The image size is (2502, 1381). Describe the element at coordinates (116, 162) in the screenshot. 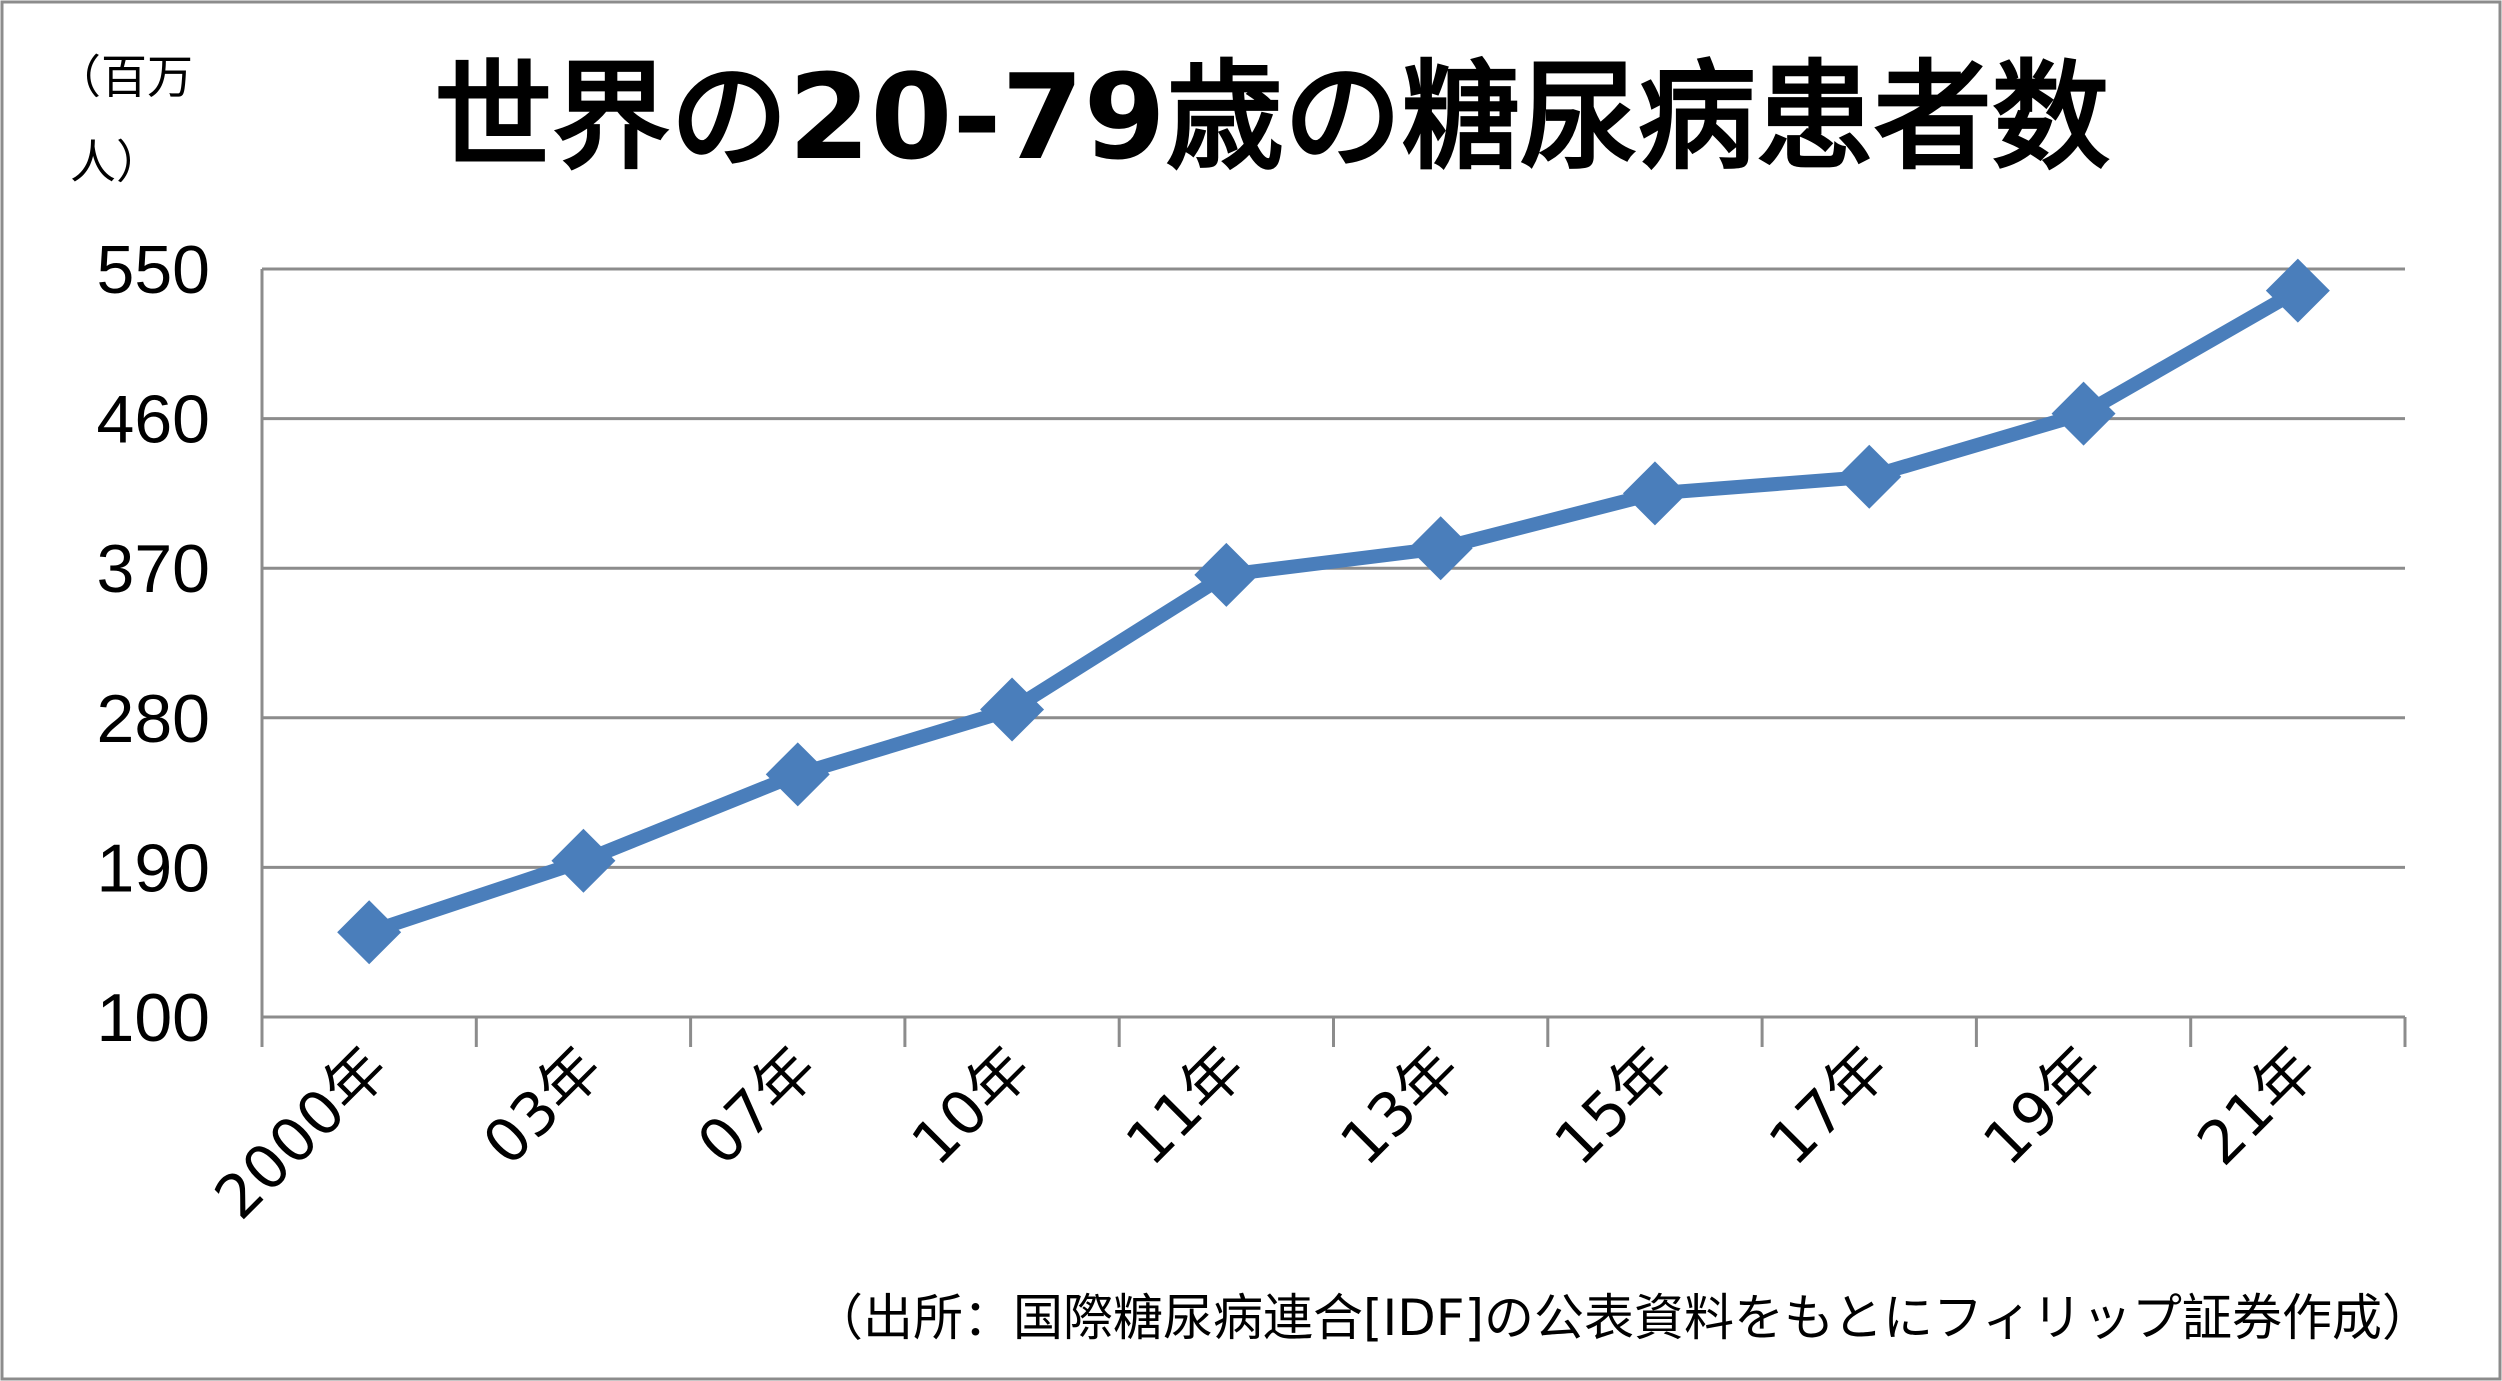

I see `unit-label-line2: 人）` at that location.